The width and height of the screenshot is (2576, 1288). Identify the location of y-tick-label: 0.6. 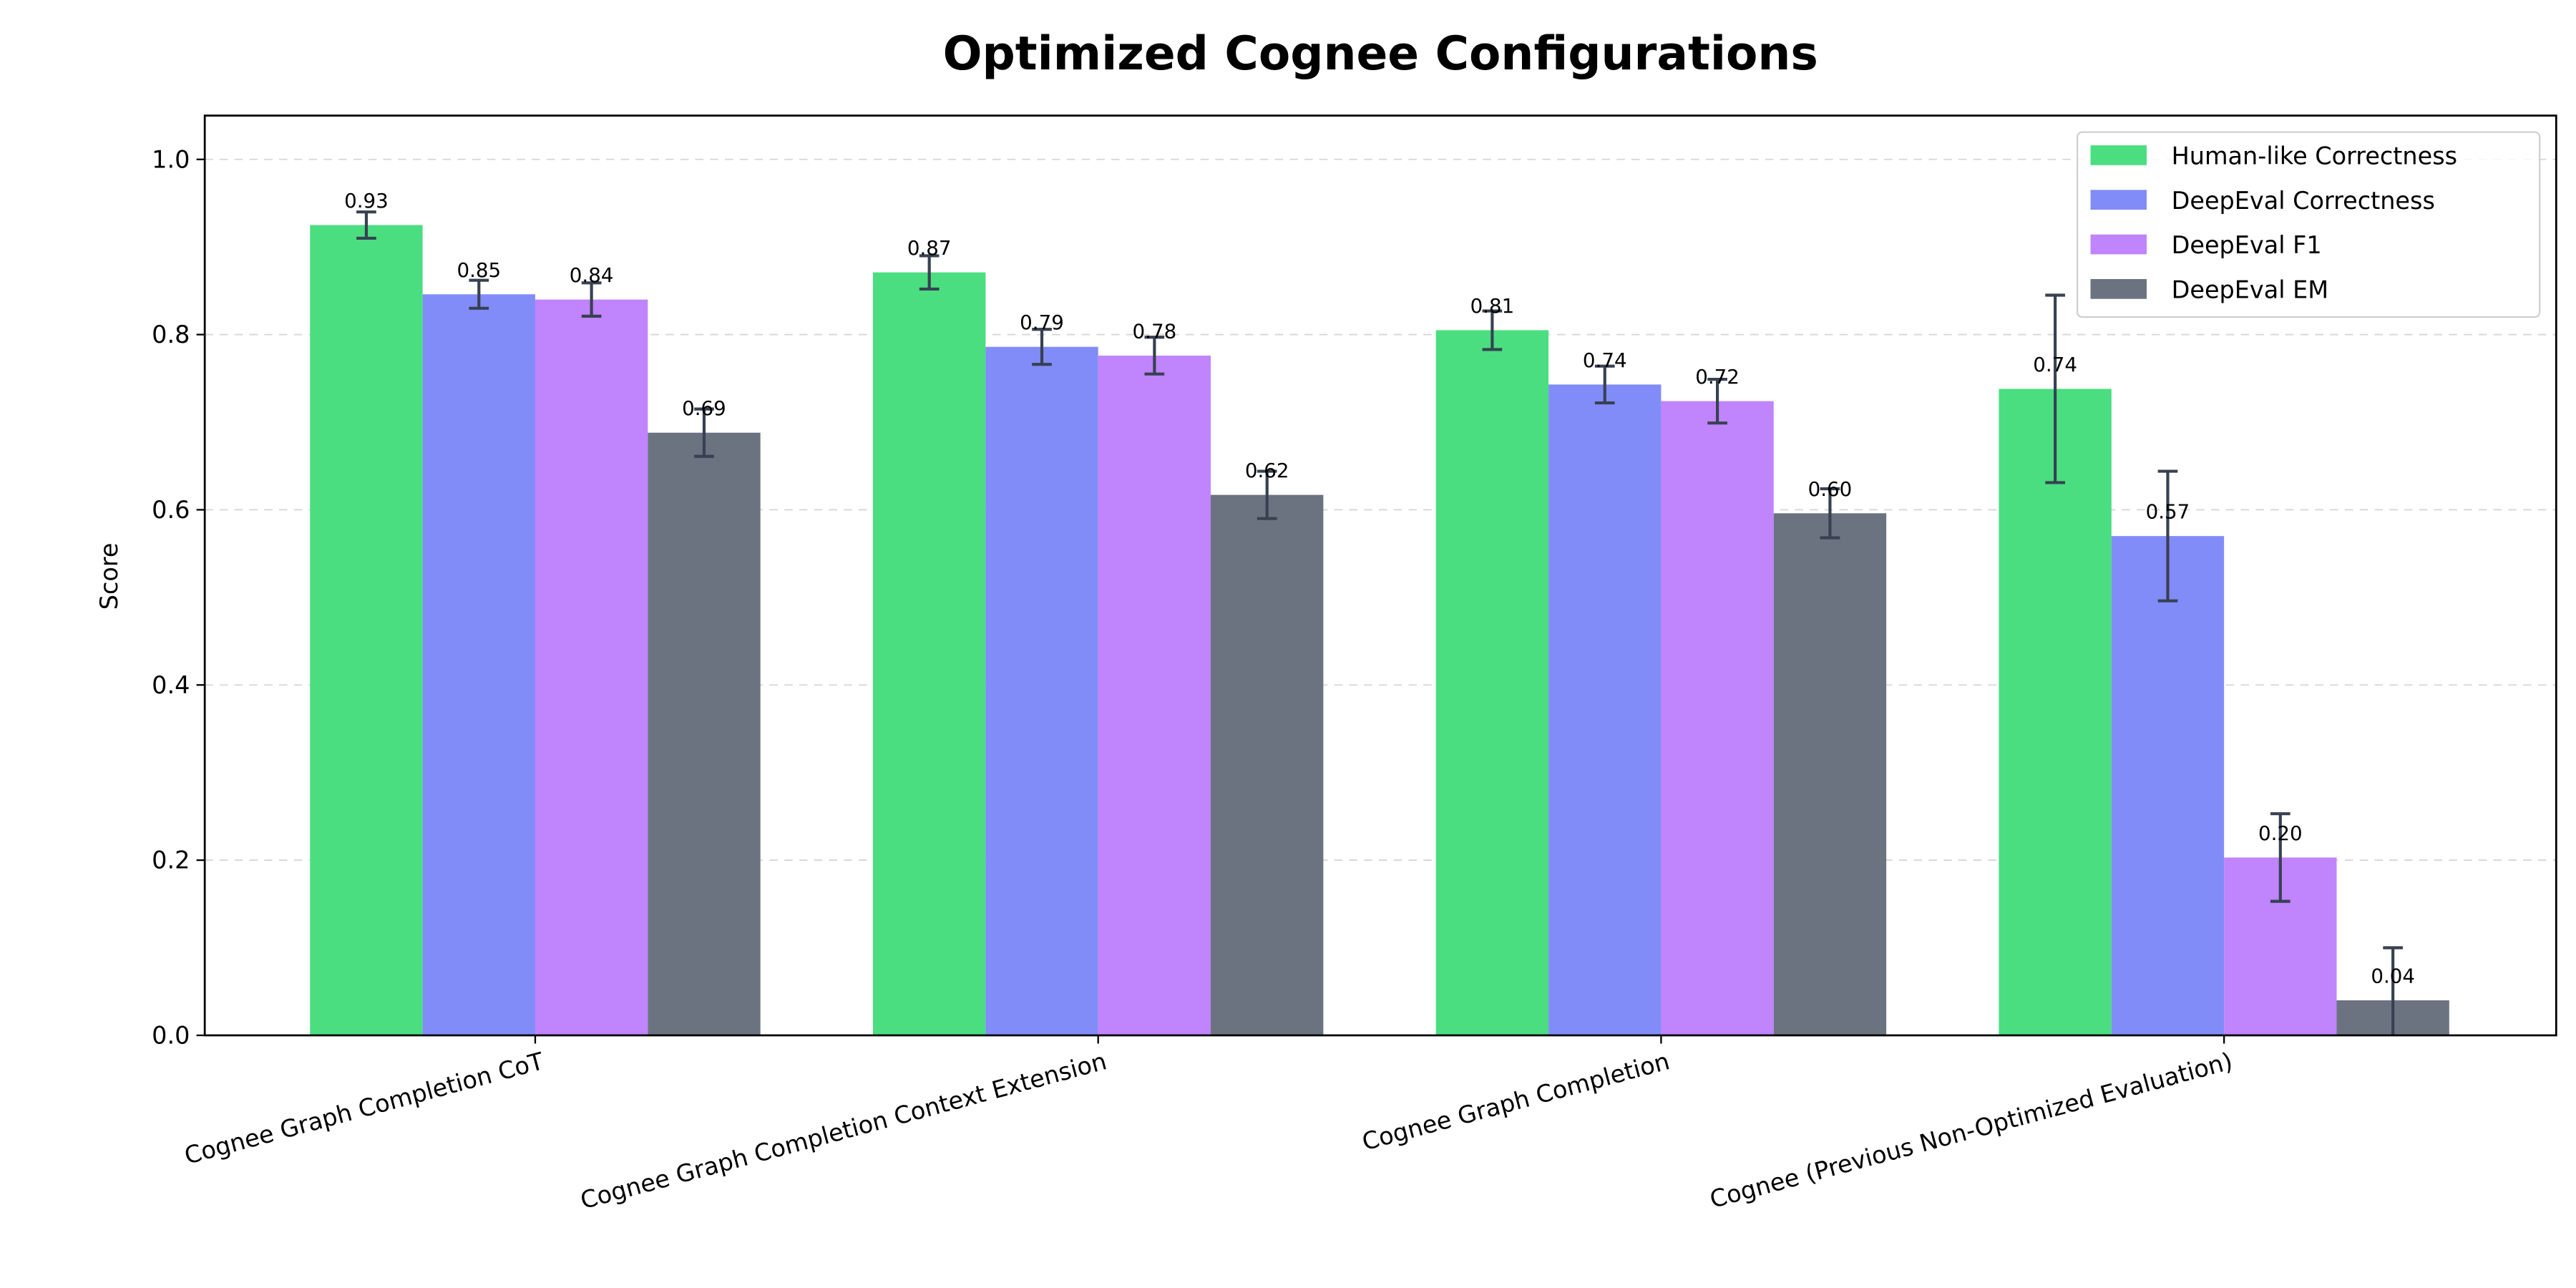
(171, 510).